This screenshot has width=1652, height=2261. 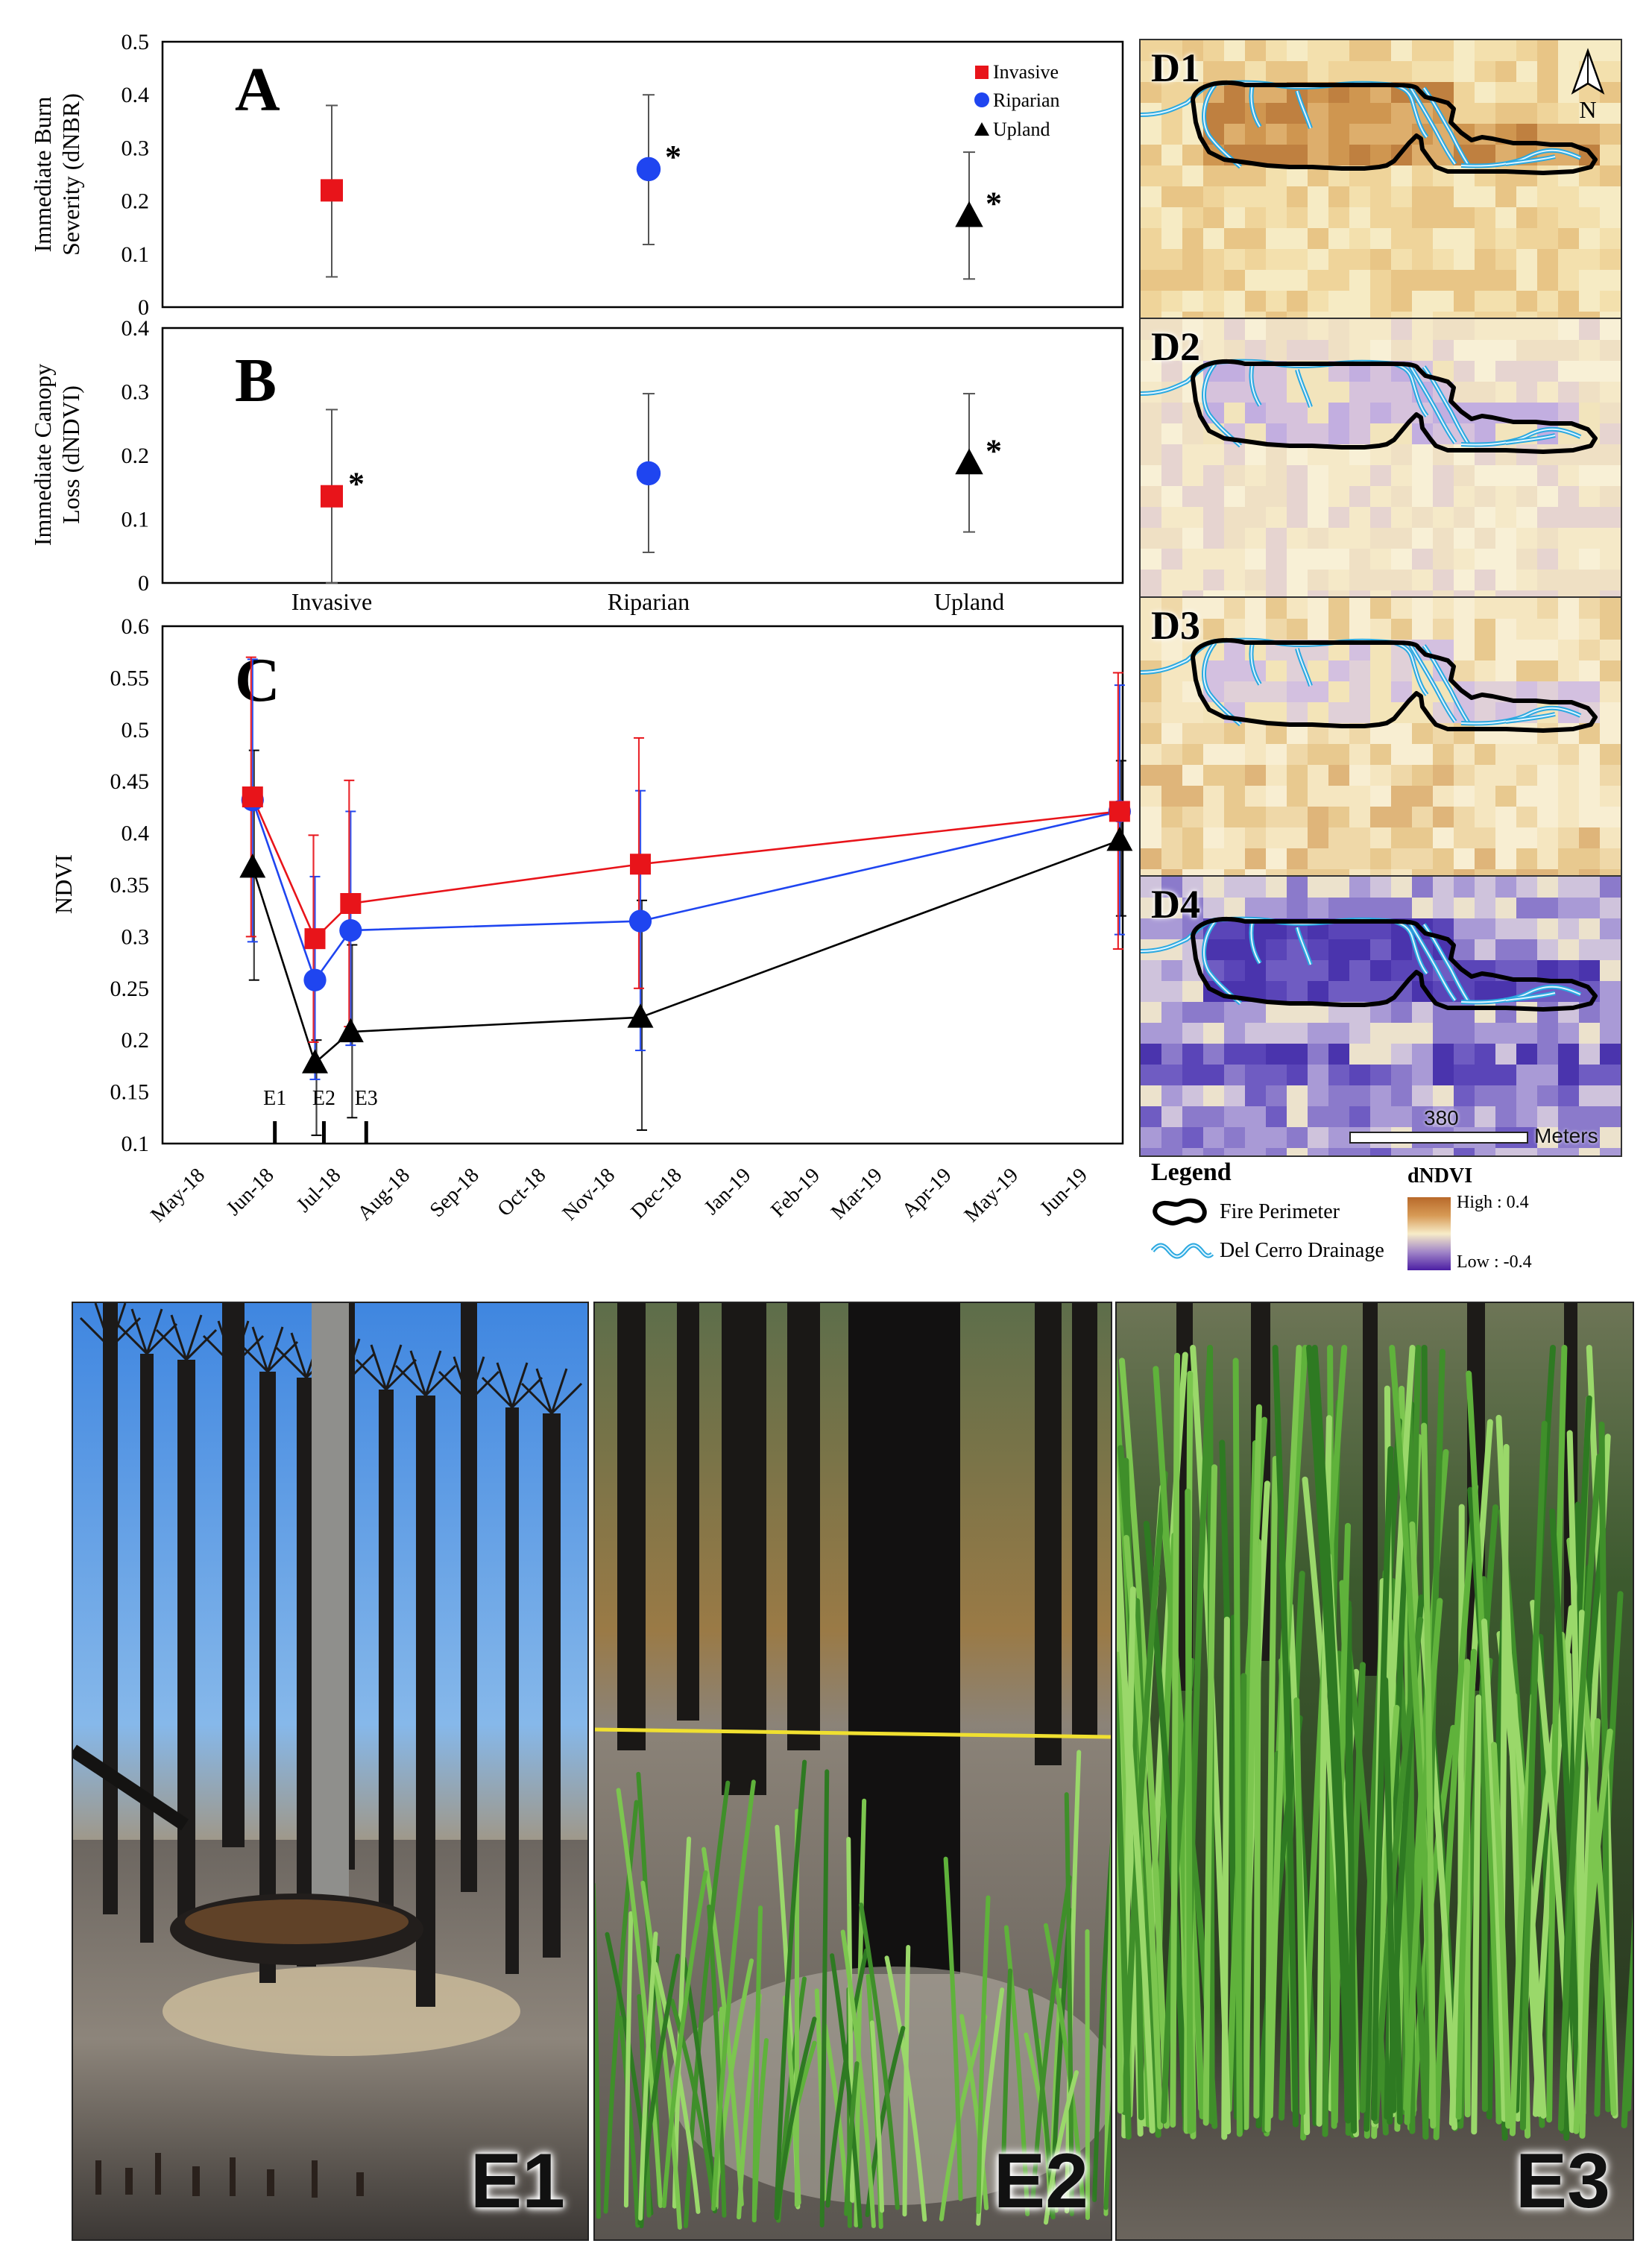 I want to click on data-point-upland, so click(x=315, y=1061).